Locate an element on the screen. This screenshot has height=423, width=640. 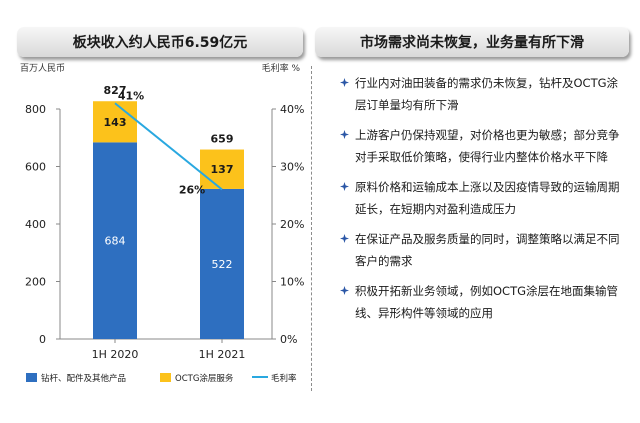
left-title-banner: 板块收入约人民币6.59亿元 is located at coordinates (160, 42).